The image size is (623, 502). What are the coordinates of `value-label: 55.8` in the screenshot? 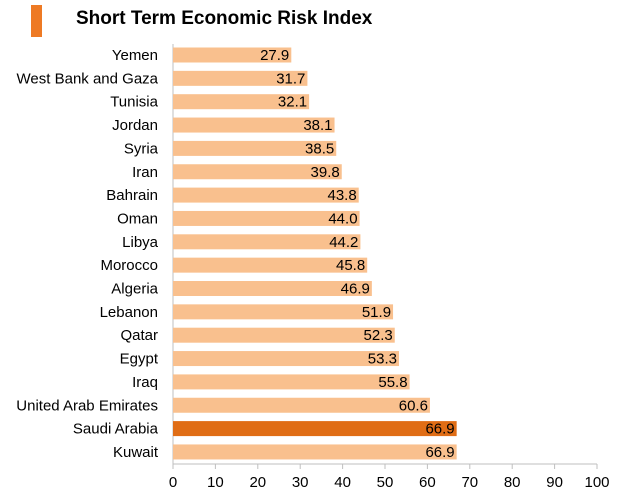 It's located at (392, 382).